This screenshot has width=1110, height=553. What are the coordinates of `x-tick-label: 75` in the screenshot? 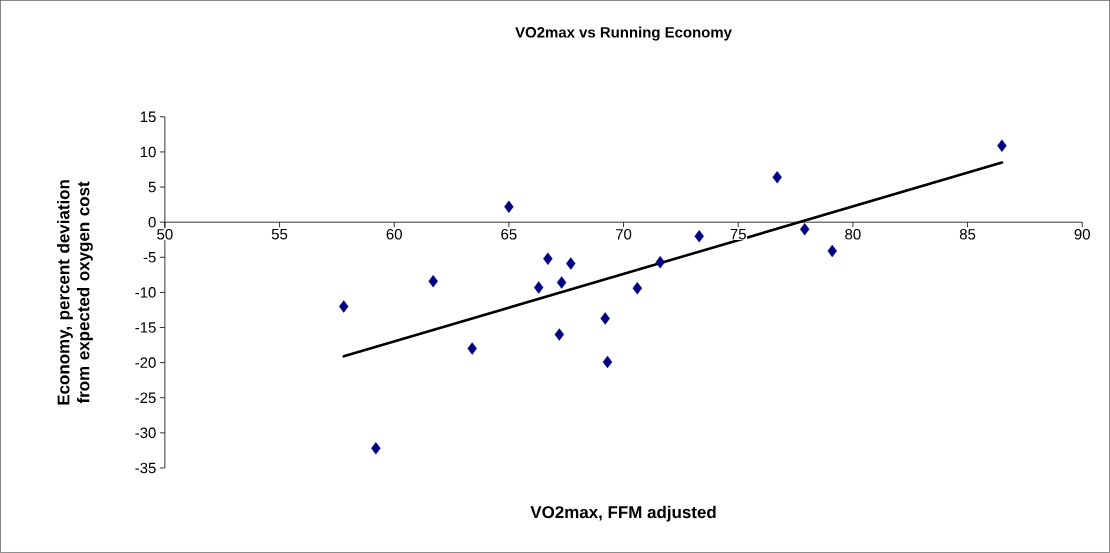 It's located at (738, 234).